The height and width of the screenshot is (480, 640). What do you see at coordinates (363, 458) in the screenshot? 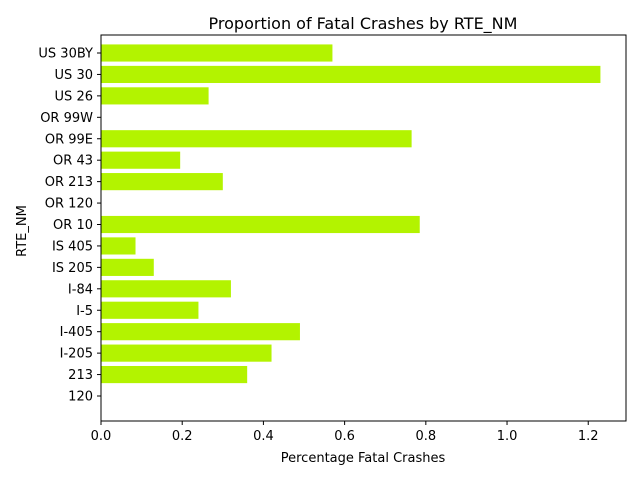
I see `x-axis-label: Percentage Fatal Crashes` at bounding box center [363, 458].